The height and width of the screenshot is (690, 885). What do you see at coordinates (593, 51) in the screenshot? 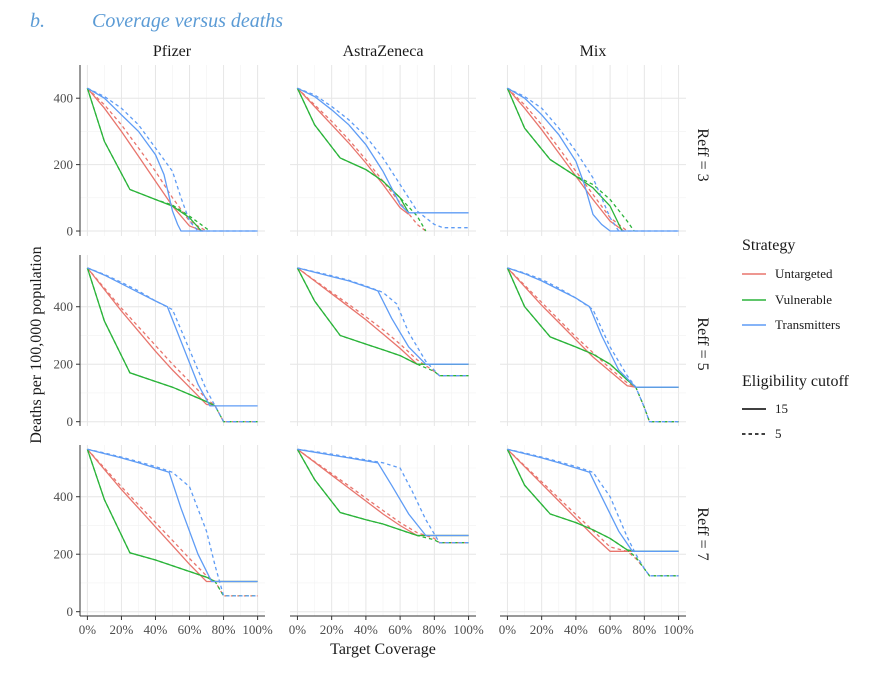
I see `facet-label-mix: Mix` at bounding box center [593, 51].